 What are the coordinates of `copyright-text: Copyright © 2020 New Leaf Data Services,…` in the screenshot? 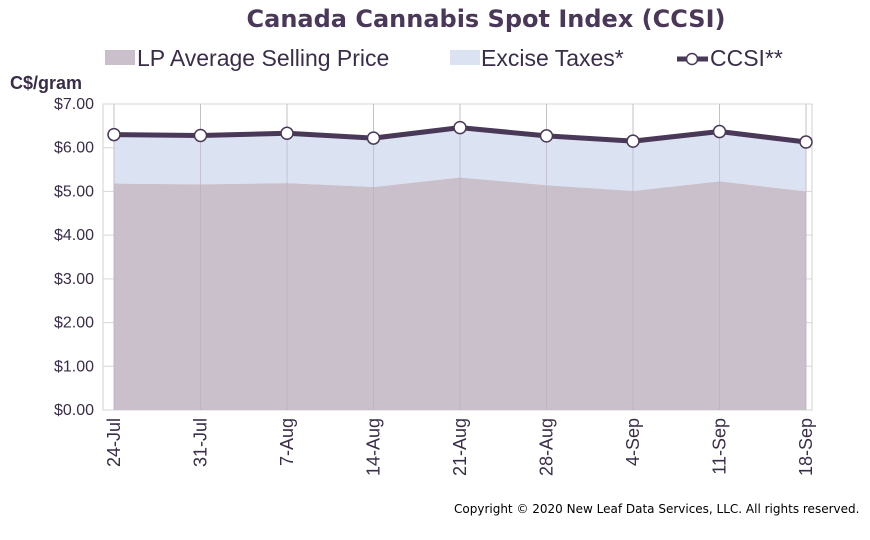 It's located at (656, 509).